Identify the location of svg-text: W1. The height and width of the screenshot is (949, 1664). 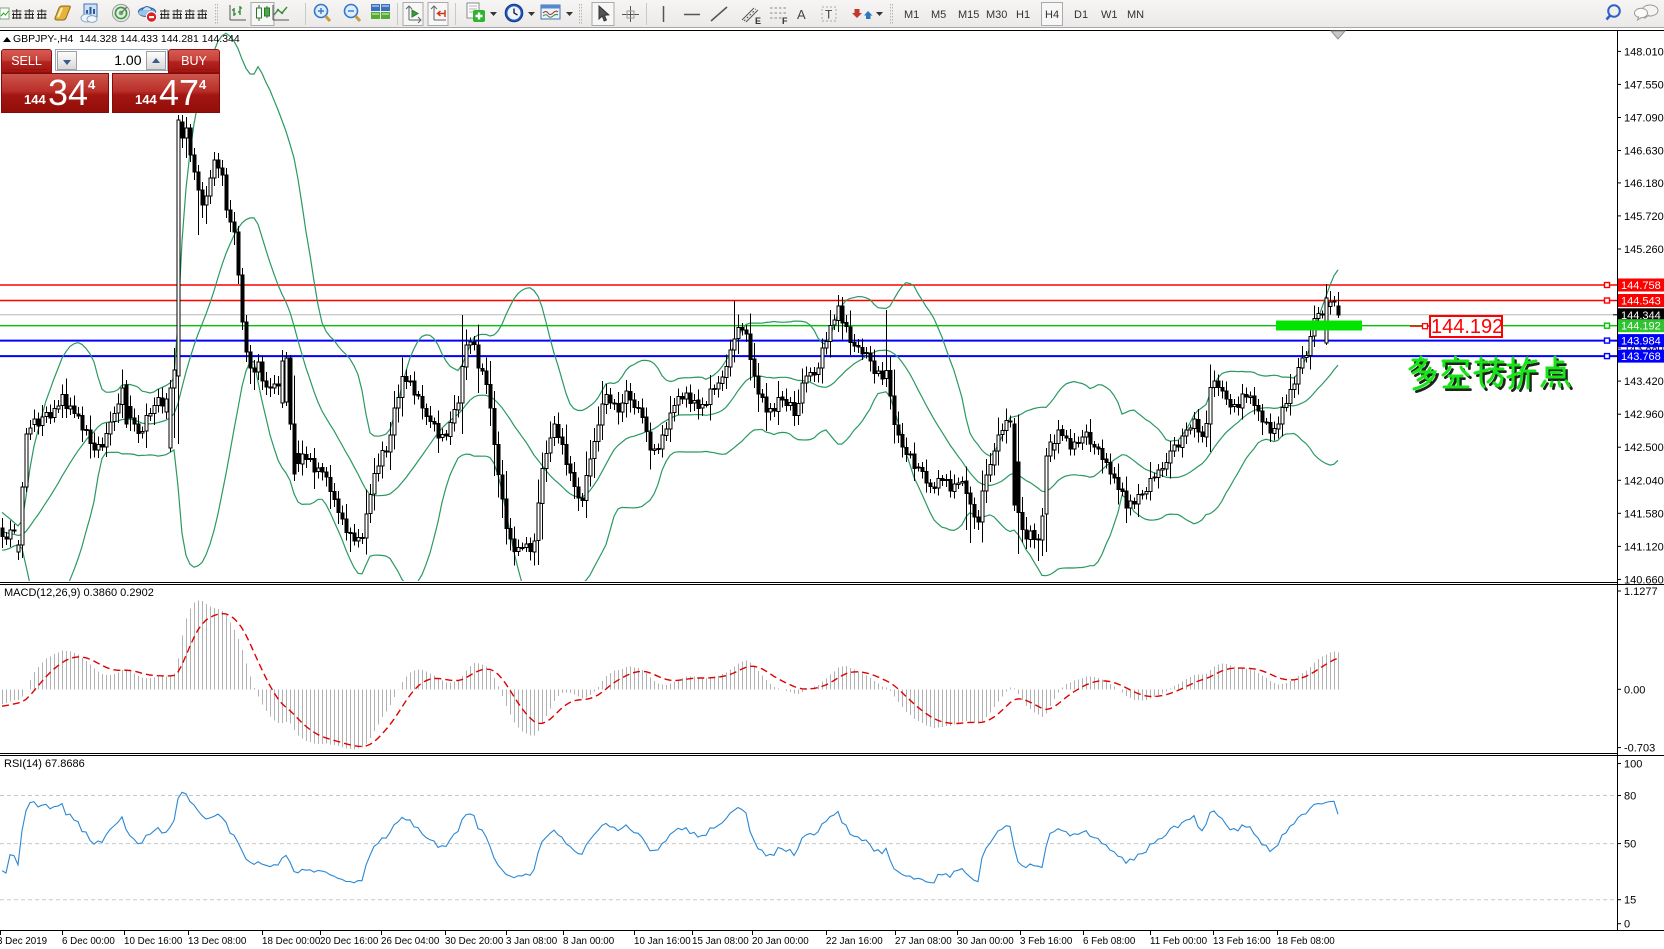
(1109, 15).